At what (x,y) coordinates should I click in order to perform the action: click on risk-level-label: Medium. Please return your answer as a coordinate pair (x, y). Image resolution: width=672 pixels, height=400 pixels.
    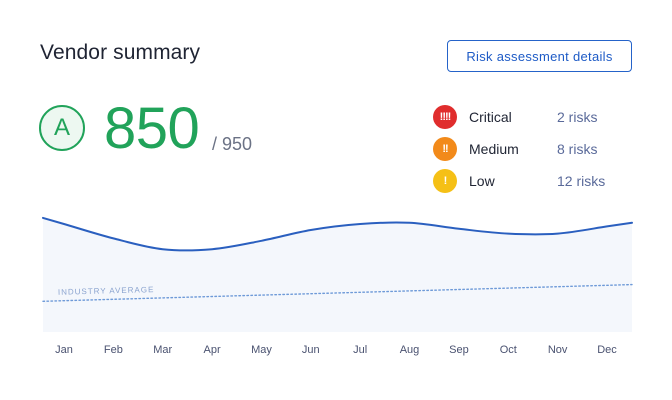
    Looking at the image, I should click on (494, 149).